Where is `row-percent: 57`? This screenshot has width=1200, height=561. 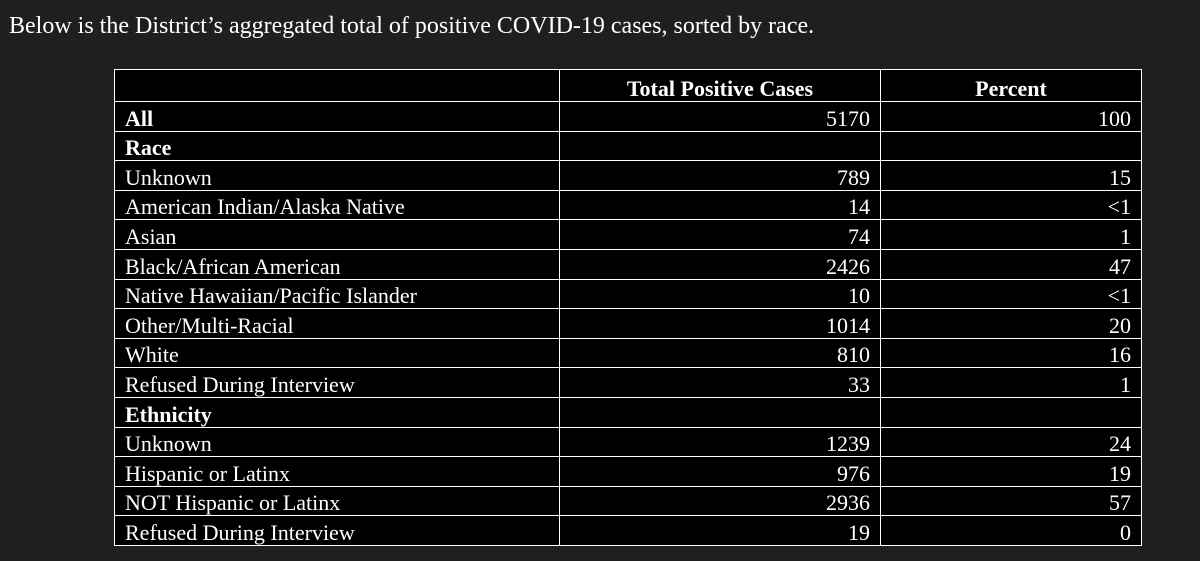
row-percent: 57 is located at coordinates (1011, 501).